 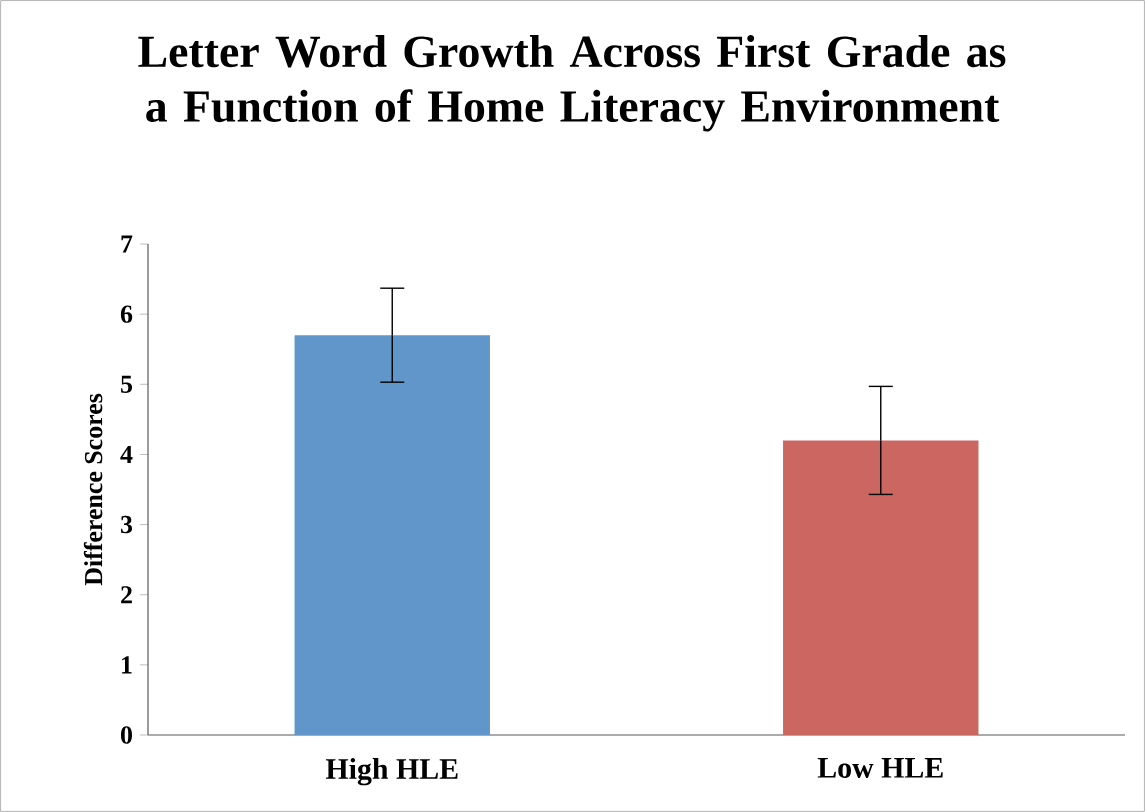 I want to click on x-tick-label: High HLE, so click(x=391, y=772).